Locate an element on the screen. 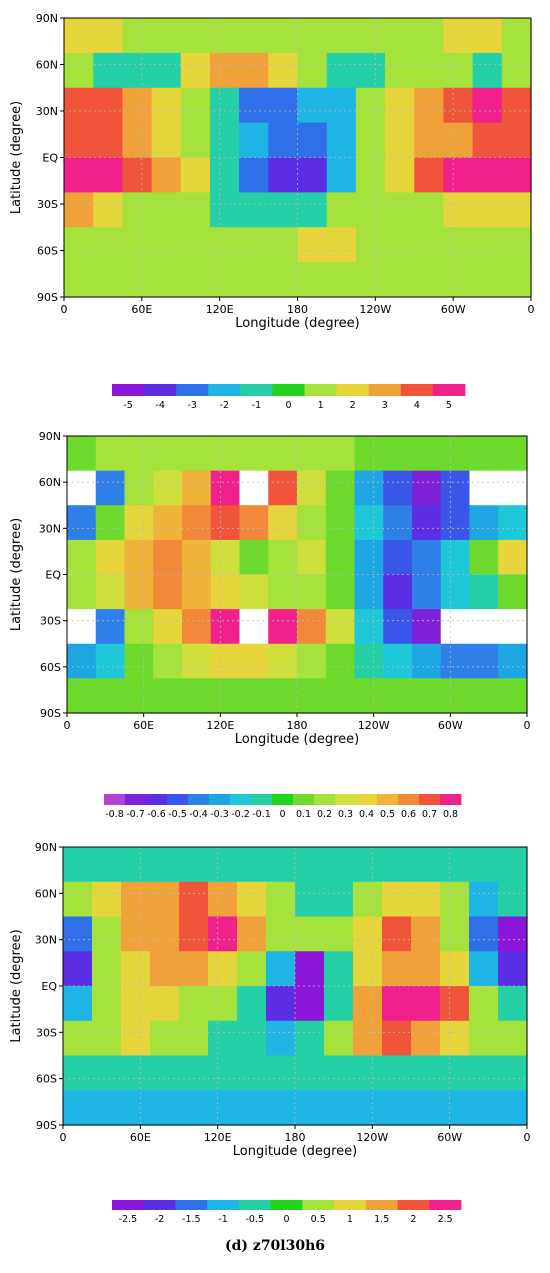 This screenshot has width=550, height=1273. colorbar-label: -4 is located at coordinates (159, 405).